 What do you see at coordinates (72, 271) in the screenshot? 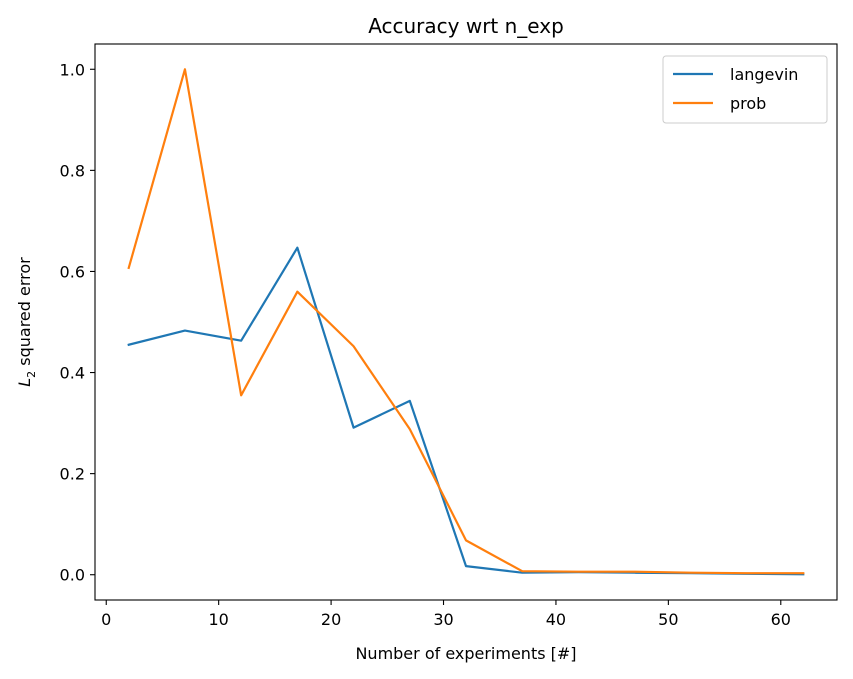
I see `y-tick-label: 0.6` at bounding box center [72, 271].